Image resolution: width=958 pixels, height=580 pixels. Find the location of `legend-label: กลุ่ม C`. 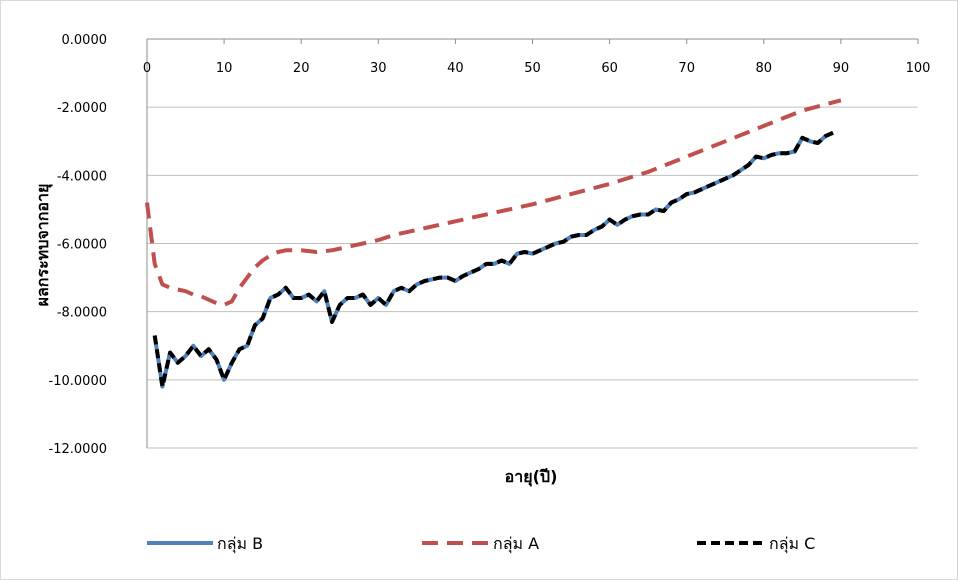

legend-label: กลุ่ม C is located at coordinates (792, 544).